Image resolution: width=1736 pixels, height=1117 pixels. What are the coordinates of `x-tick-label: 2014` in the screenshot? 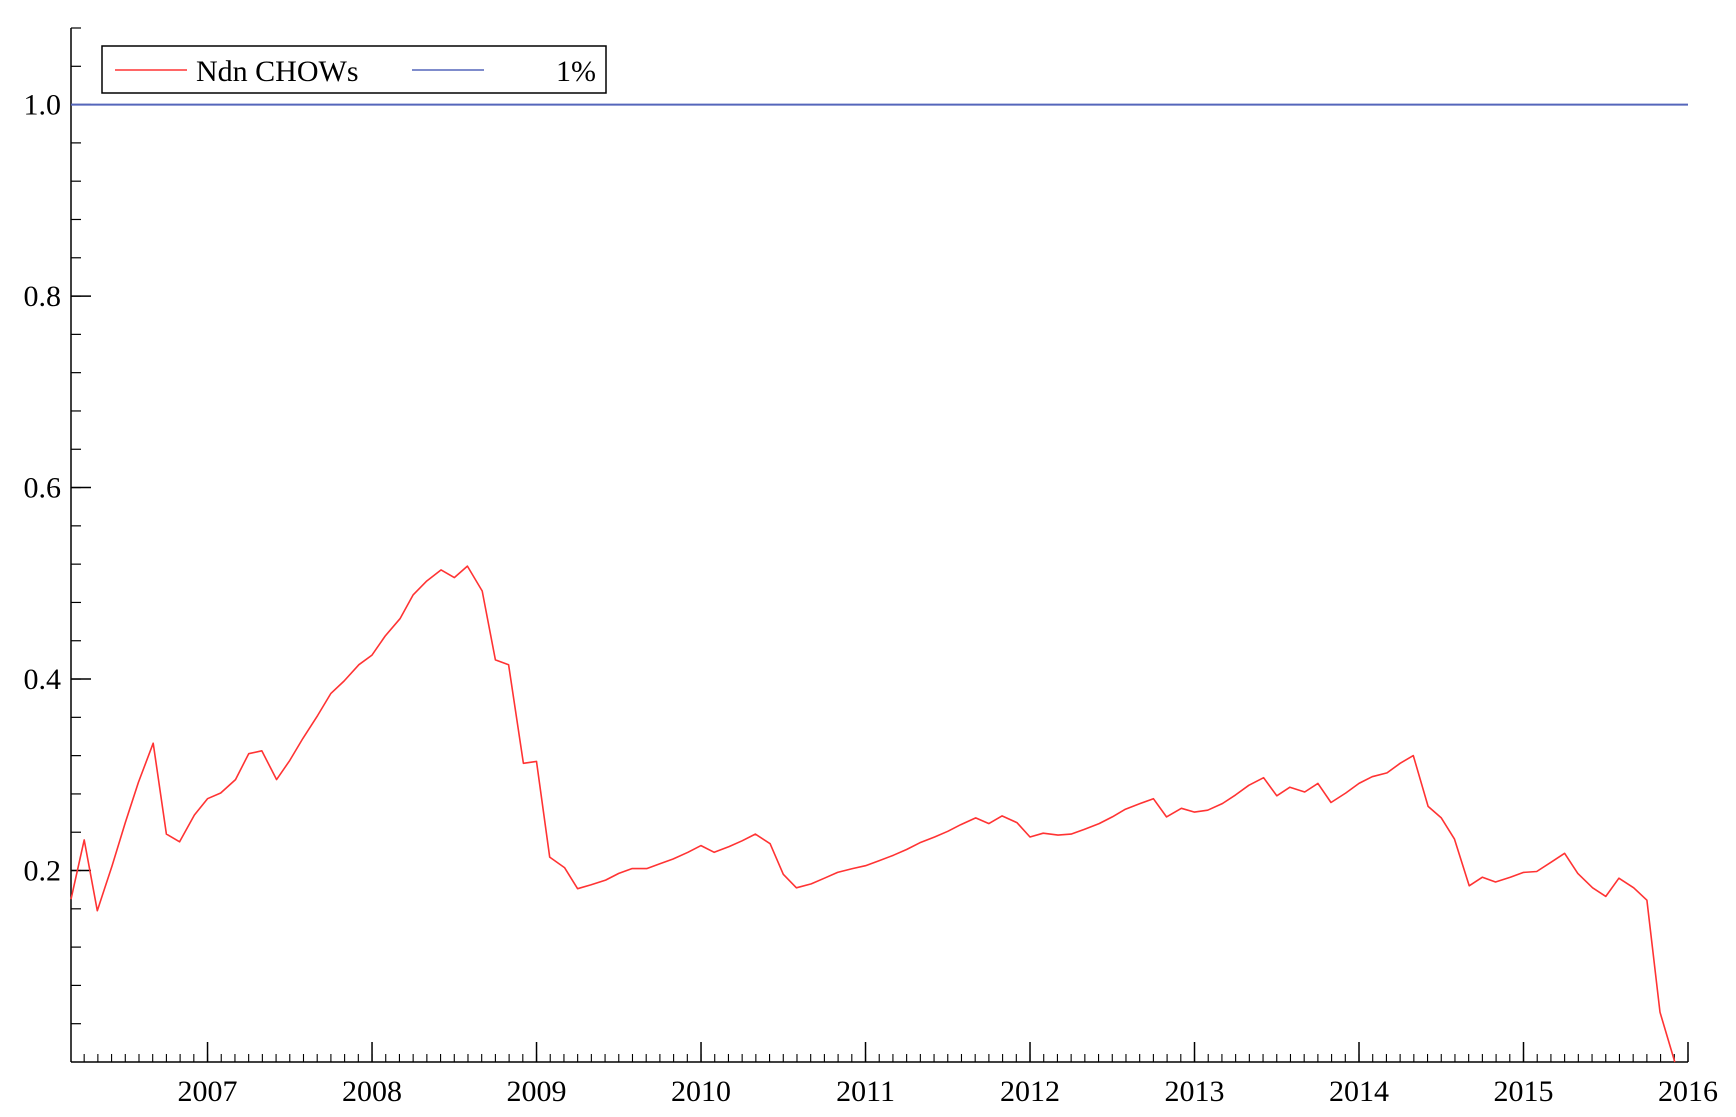 It's located at (1359, 1091).